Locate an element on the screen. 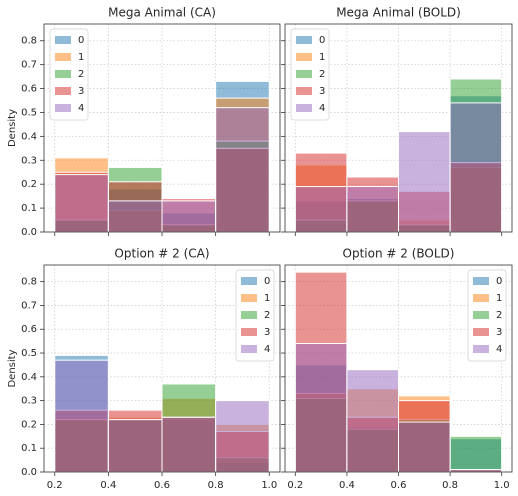 This screenshot has height=496, width=518. y-tick-label: 0.7 is located at coordinates (29, 65).